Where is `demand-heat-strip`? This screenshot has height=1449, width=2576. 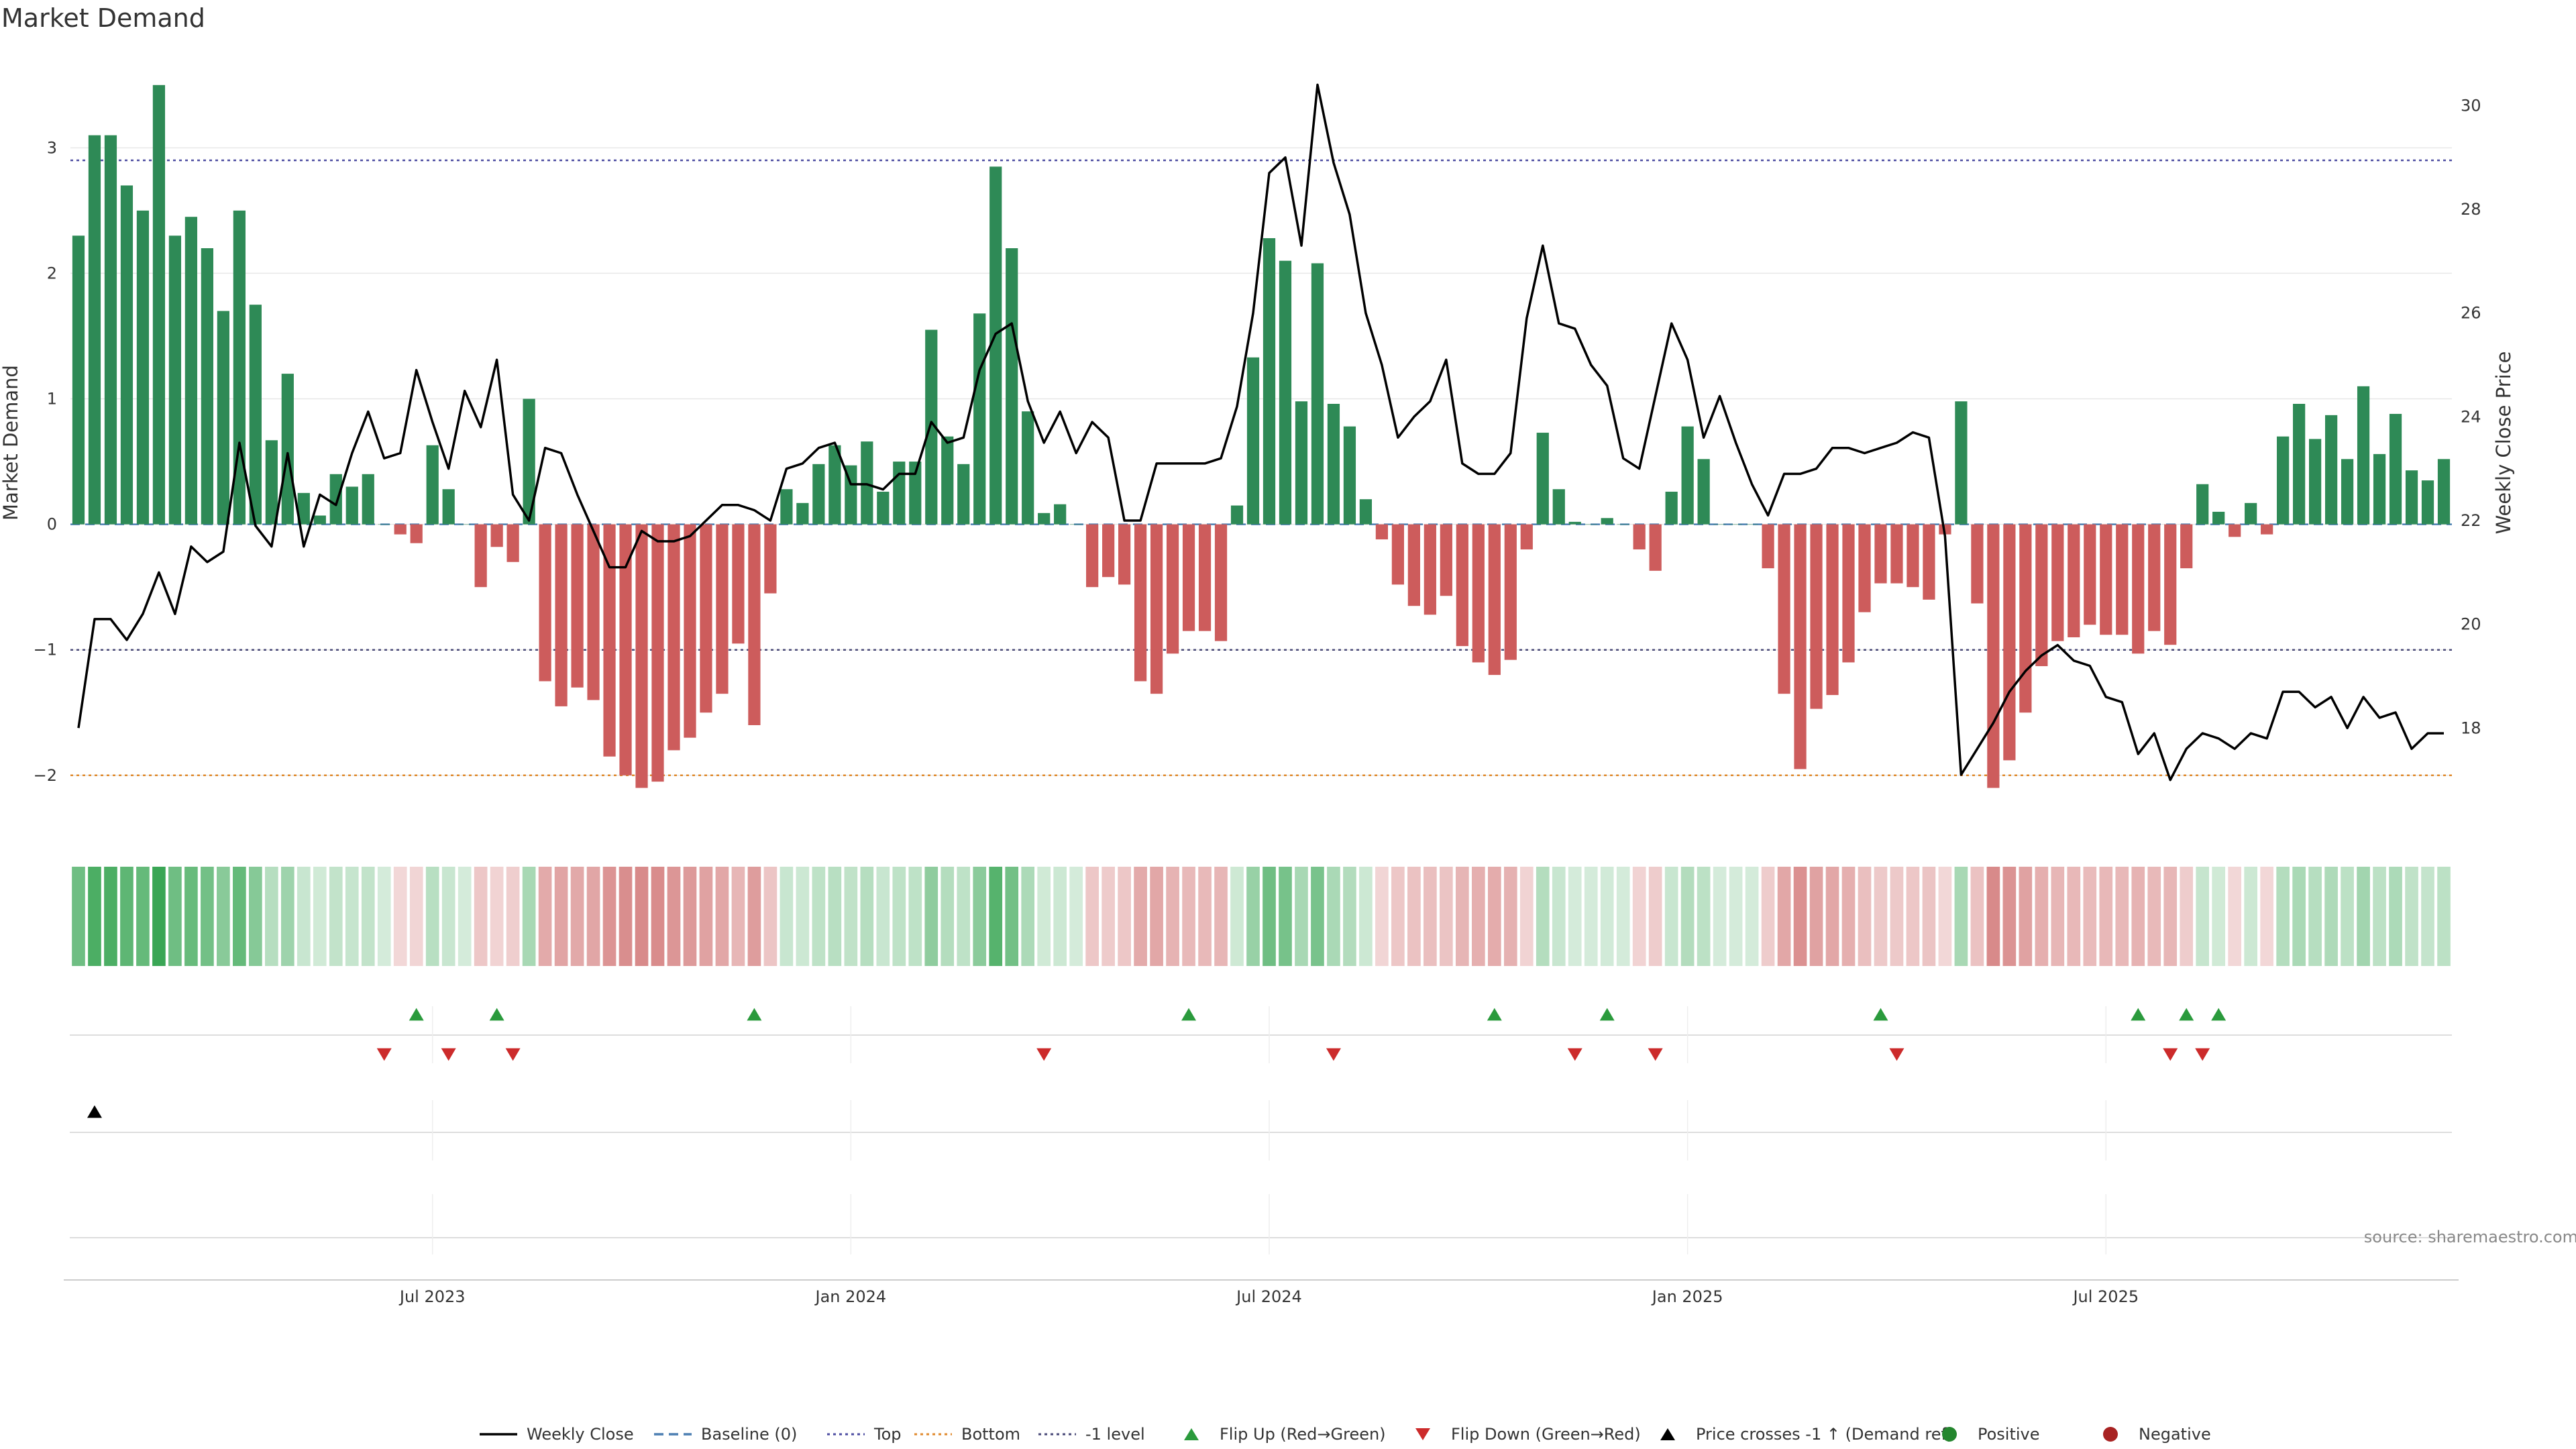
demand-heat-strip is located at coordinates (1261, 916).